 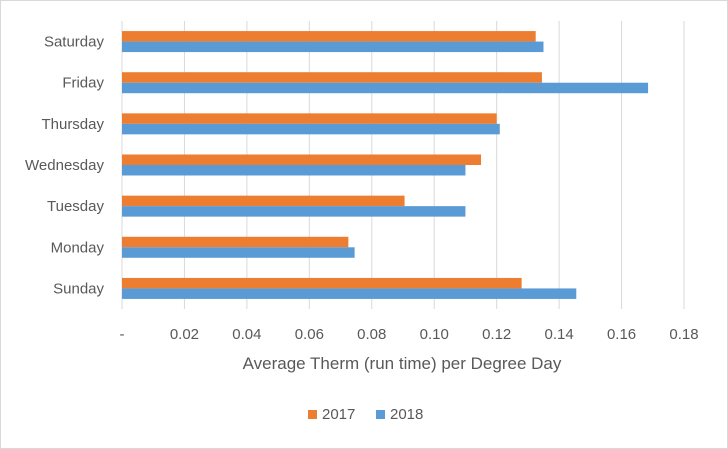 What do you see at coordinates (122, 334) in the screenshot?
I see `x-tick-label: -` at bounding box center [122, 334].